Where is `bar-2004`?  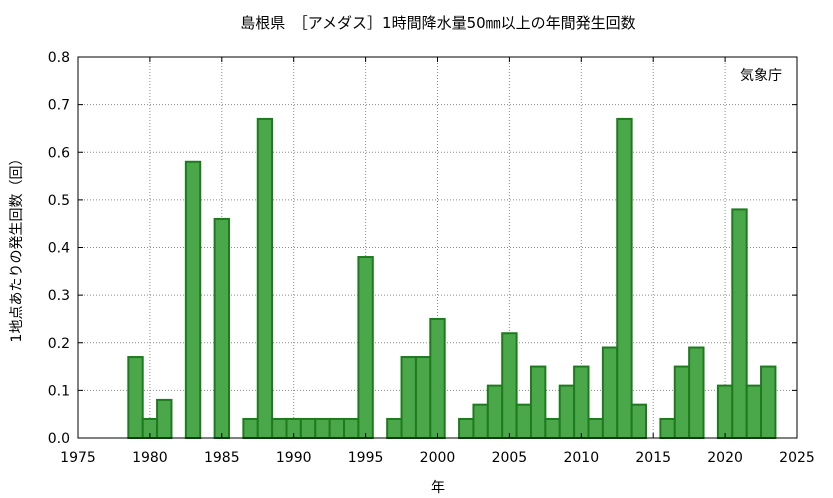
bar-2004 is located at coordinates (495, 411).